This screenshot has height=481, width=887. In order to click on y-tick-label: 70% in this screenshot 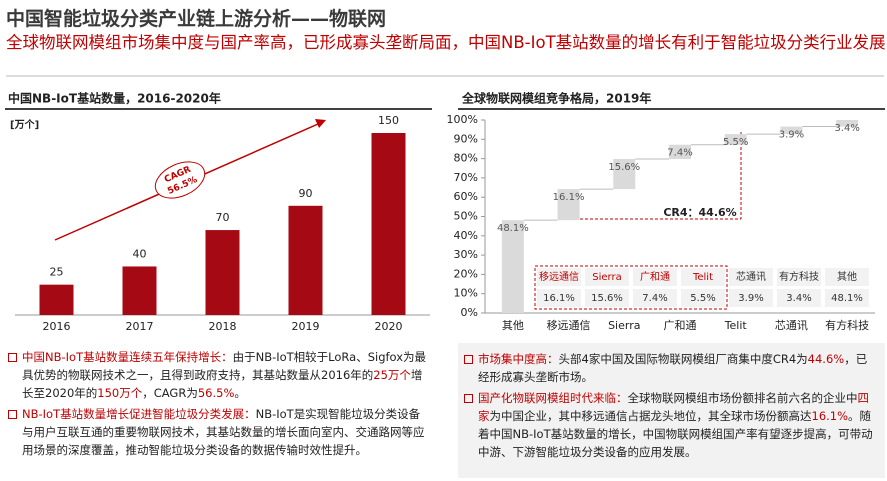, I will do `click(466, 177)`.